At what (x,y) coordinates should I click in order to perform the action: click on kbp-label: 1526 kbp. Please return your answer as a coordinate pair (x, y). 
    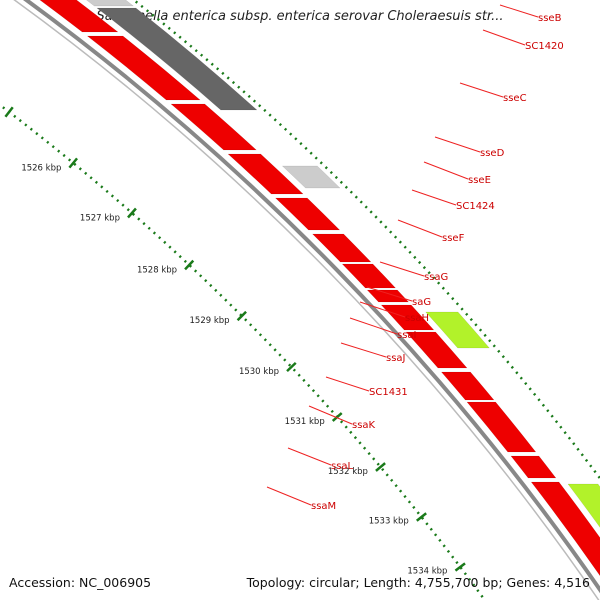
    Looking at the image, I should click on (41, 169).